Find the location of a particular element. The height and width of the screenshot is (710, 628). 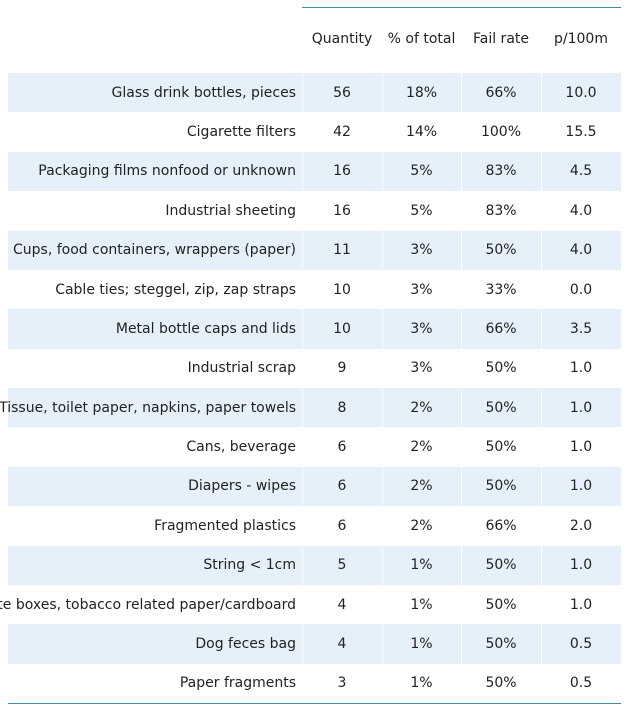

table-cell: 33% is located at coordinates (501, 289).